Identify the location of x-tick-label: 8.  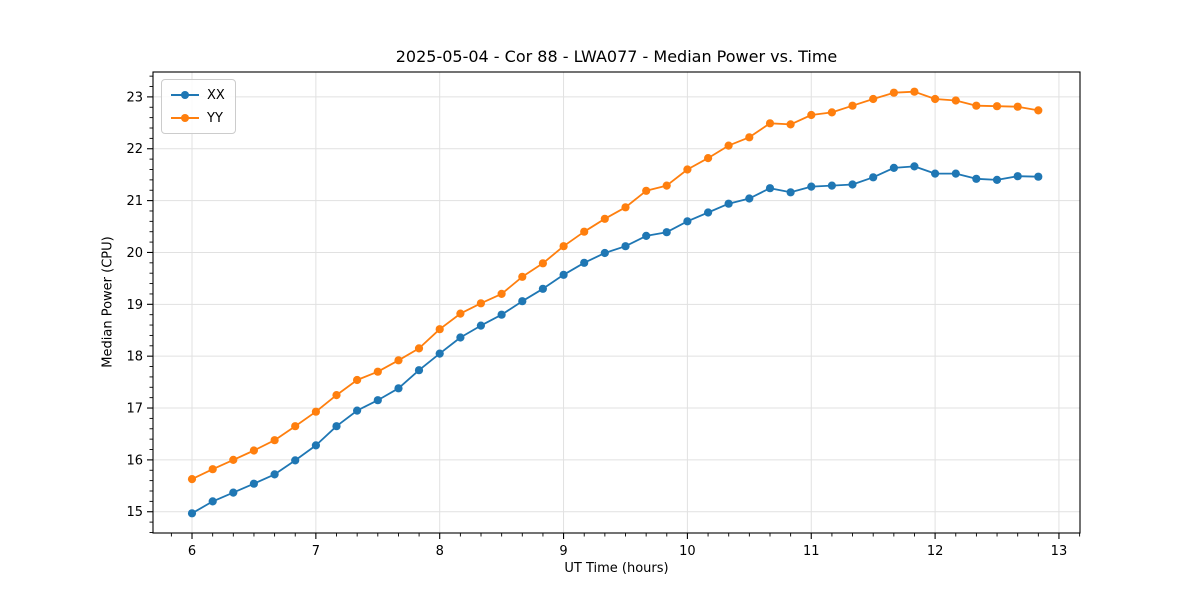
(440, 551).